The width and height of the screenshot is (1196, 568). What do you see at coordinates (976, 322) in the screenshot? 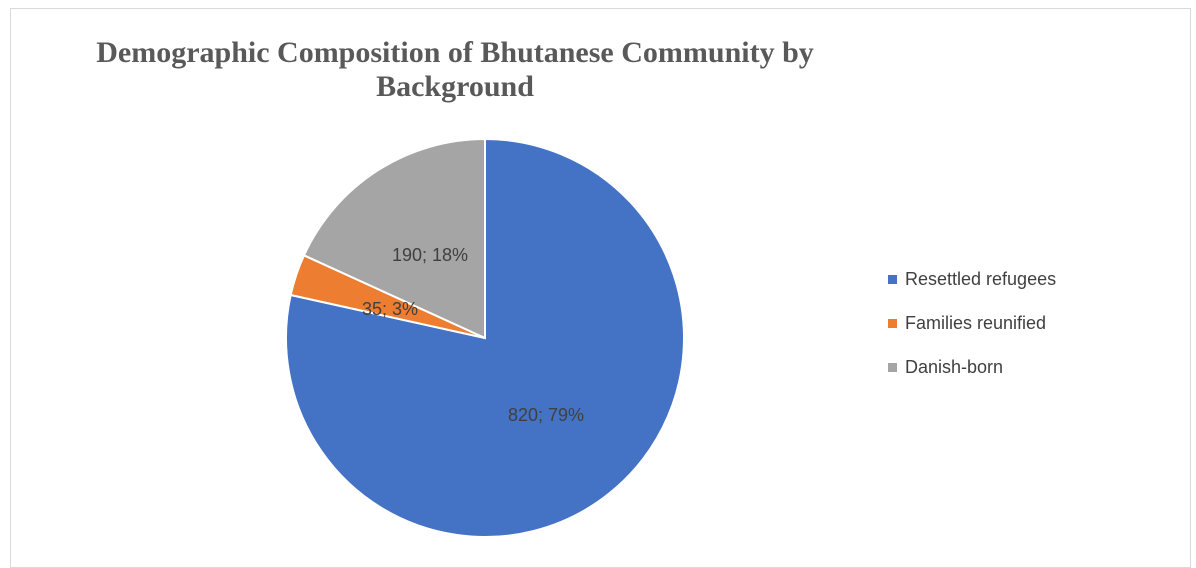
I see `legend-label: Families reunified` at bounding box center [976, 322].